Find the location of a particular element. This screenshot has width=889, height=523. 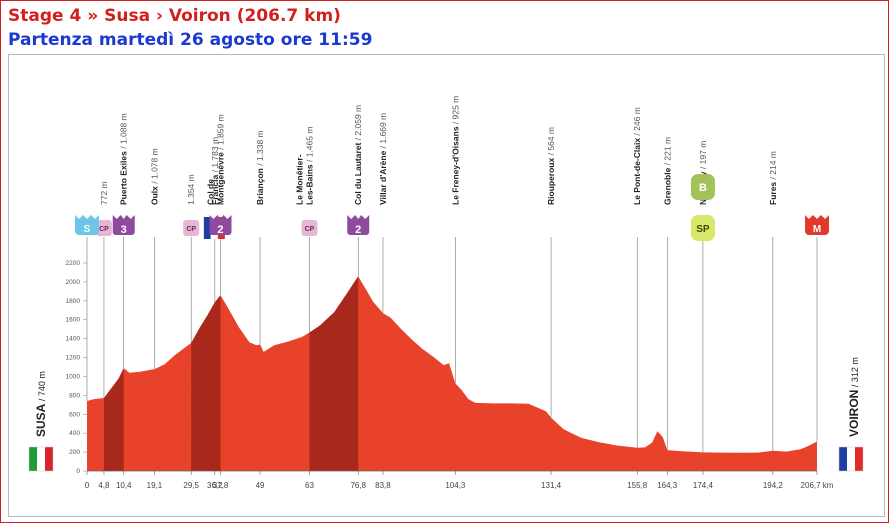

marker-name: Riouperoux / 564 m is located at coordinates (551, 166).